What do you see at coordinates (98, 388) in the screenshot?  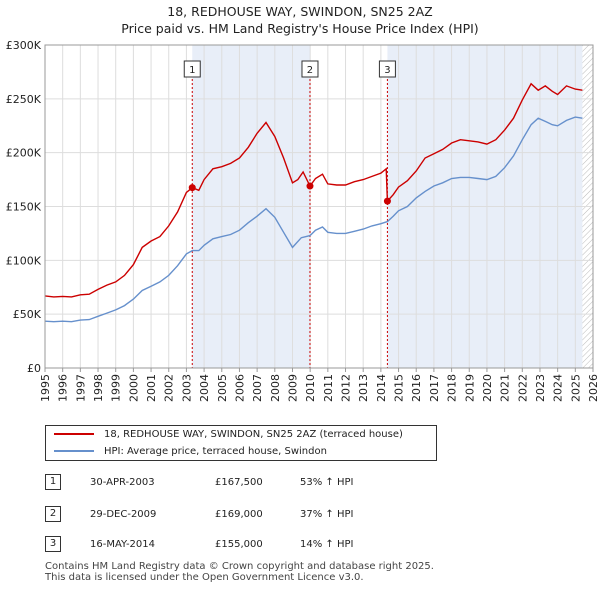 I see `x-tick-label: 1998` at bounding box center [98, 388].